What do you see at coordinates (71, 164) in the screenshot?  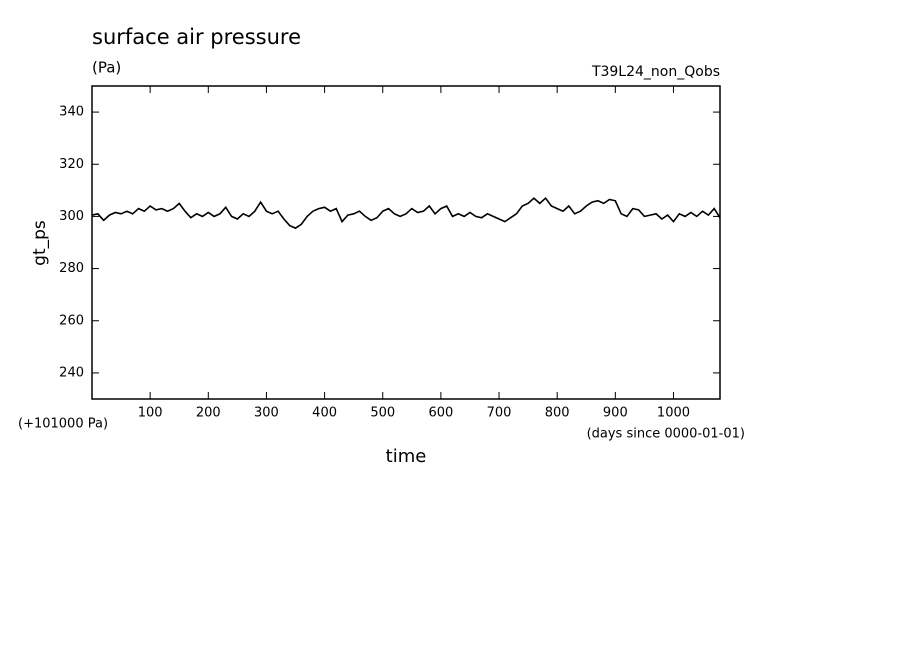 I see `y-tick-label: 320` at bounding box center [71, 164].